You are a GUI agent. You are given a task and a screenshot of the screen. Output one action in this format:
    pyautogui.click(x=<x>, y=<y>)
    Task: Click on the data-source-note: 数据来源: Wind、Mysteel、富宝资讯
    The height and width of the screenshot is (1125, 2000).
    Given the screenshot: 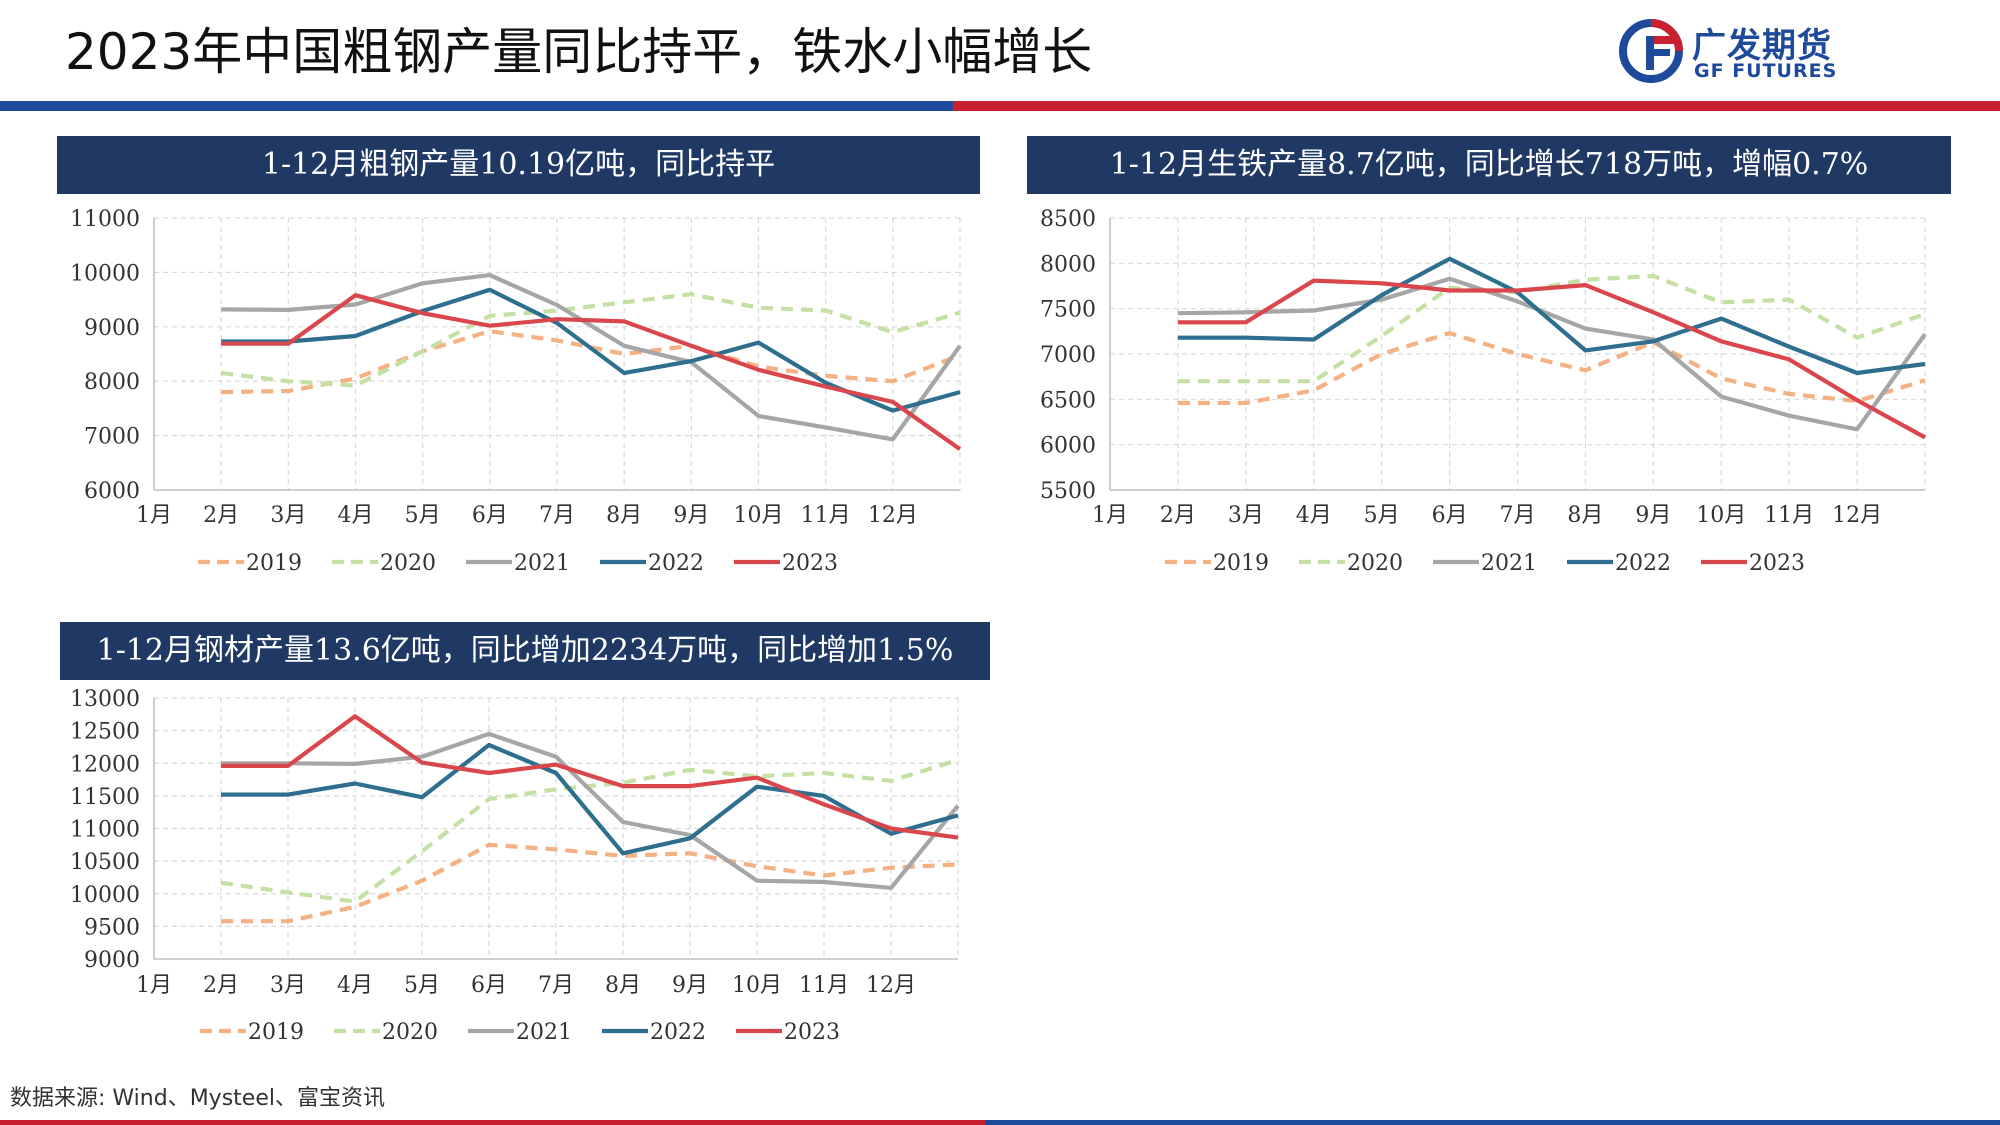 What is the action you would take?
    pyautogui.click(x=197, y=1098)
    